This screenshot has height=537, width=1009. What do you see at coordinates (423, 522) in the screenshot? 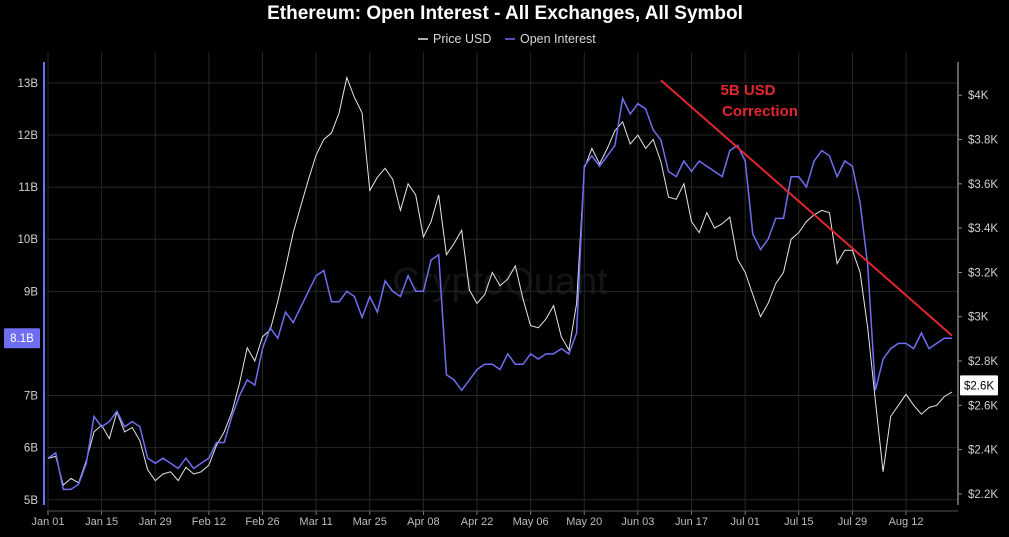
I see `x-tick-label-7: Apr 08` at bounding box center [423, 522].